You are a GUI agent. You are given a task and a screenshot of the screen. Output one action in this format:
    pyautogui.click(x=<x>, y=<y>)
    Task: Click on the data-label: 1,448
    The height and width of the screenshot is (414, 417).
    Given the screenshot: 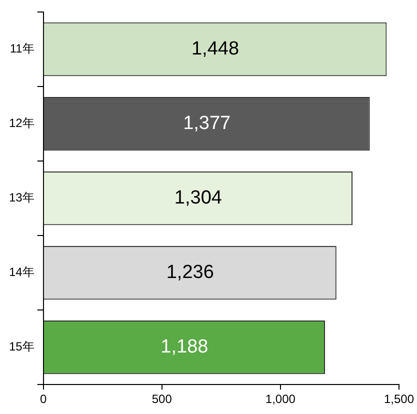 What is the action you would take?
    pyautogui.click(x=215, y=49)
    